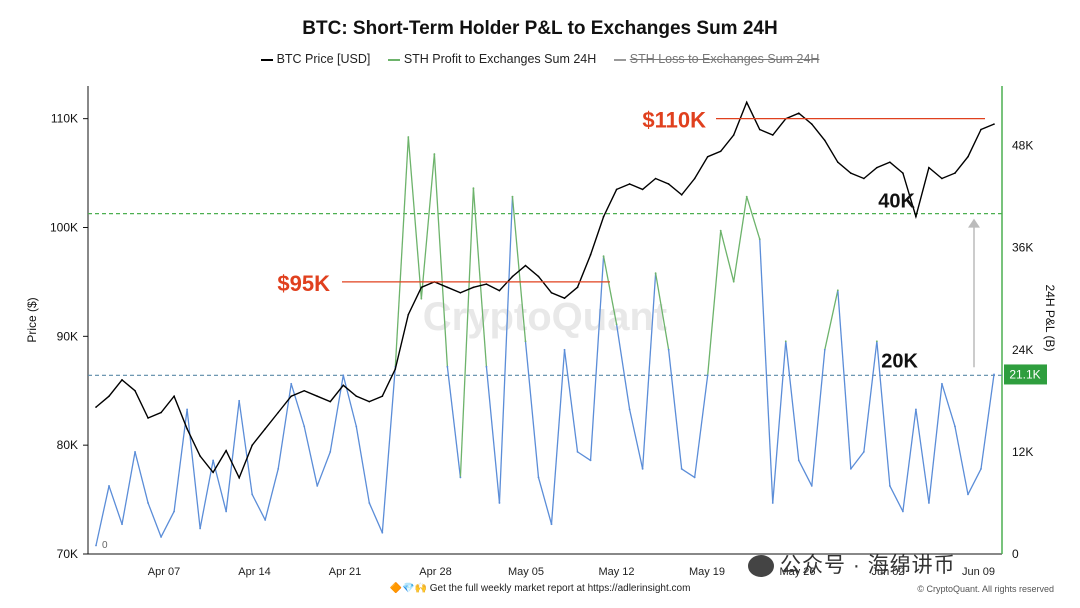 The width and height of the screenshot is (1080, 608). What do you see at coordinates (1015, 554) in the screenshot?
I see `y2-tick-label: 0` at bounding box center [1015, 554].